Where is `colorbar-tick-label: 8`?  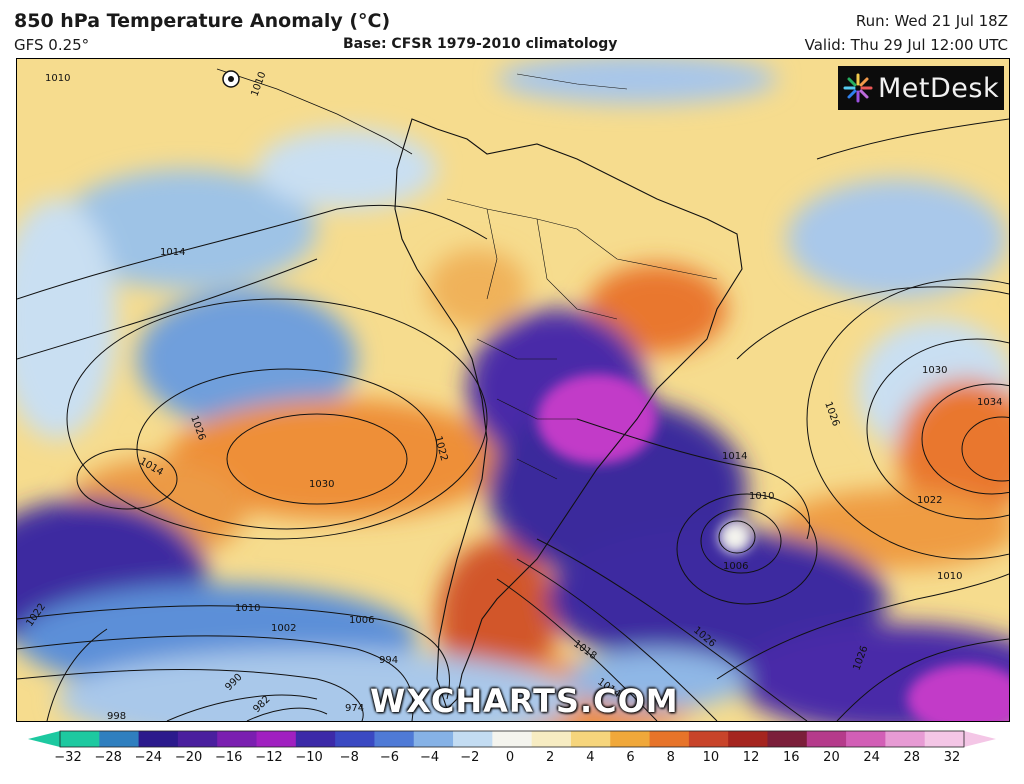 colorbar-tick-label: 8 is located at coordinates (670, 757).